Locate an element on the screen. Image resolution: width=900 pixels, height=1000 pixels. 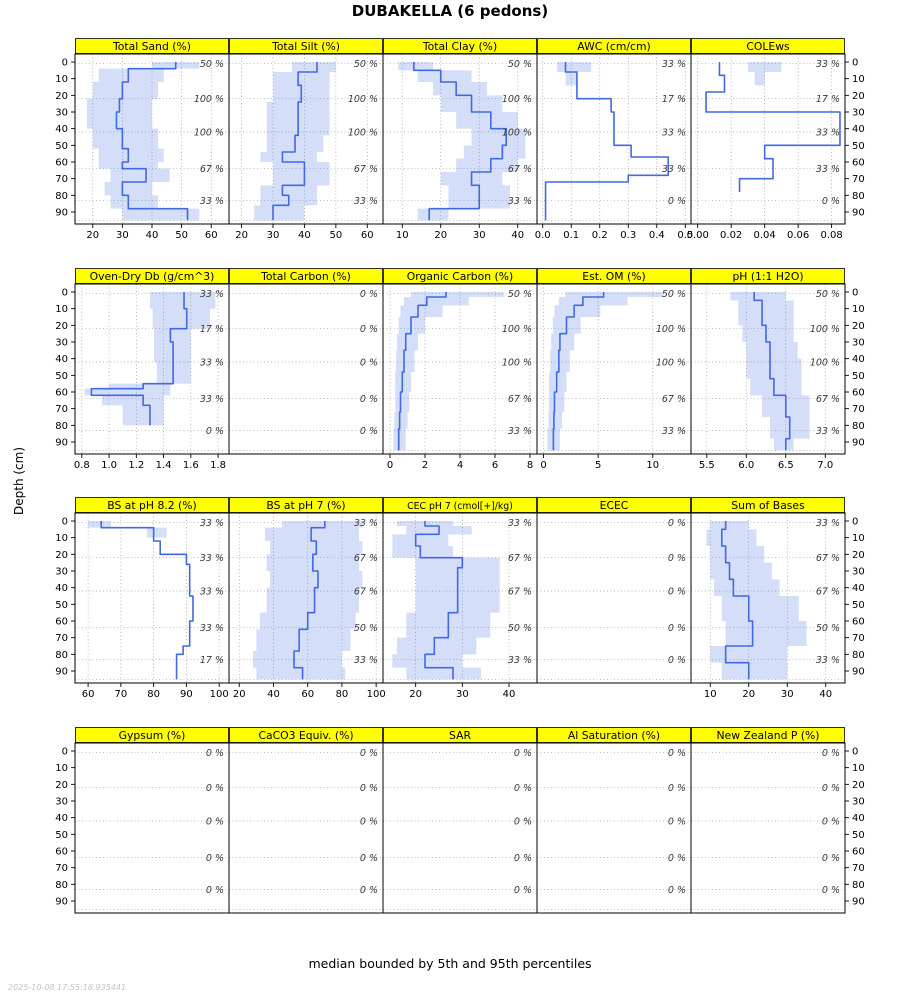
depth-tick-label: 30 is located at coordinates (61, 572).